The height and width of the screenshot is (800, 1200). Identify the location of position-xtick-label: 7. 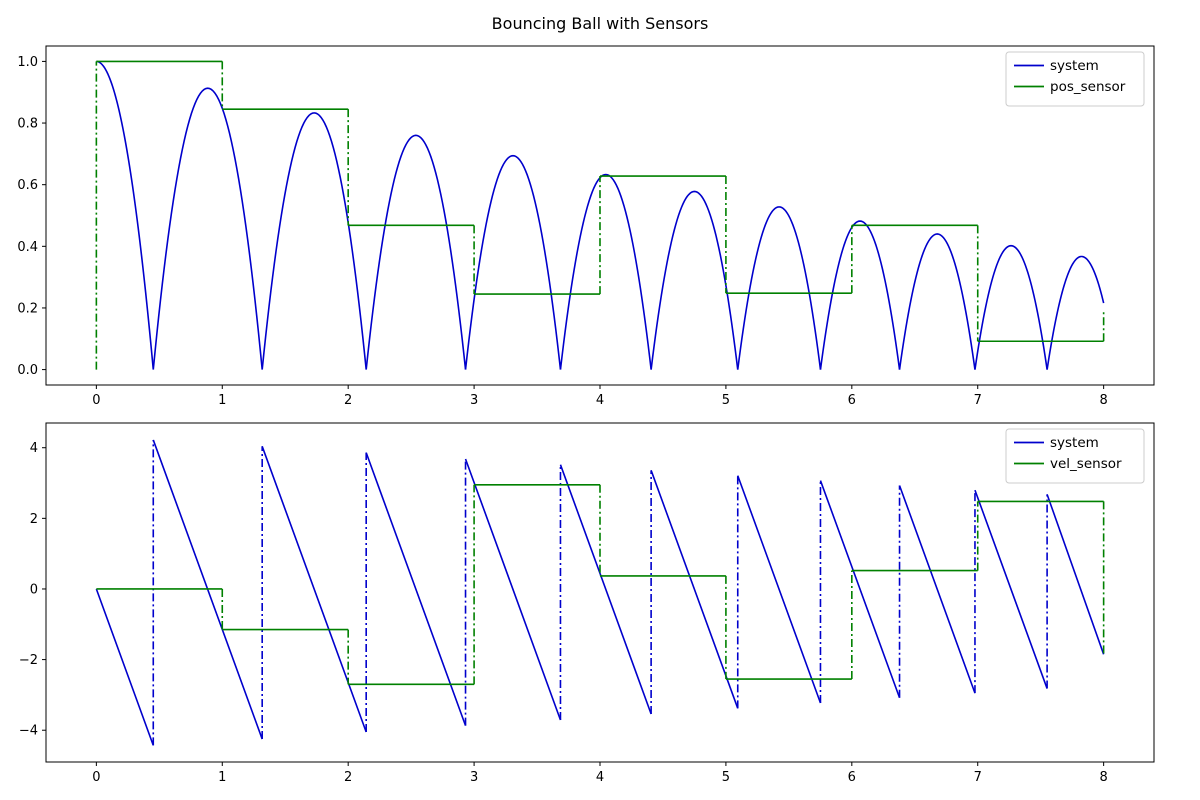
(978, 400).